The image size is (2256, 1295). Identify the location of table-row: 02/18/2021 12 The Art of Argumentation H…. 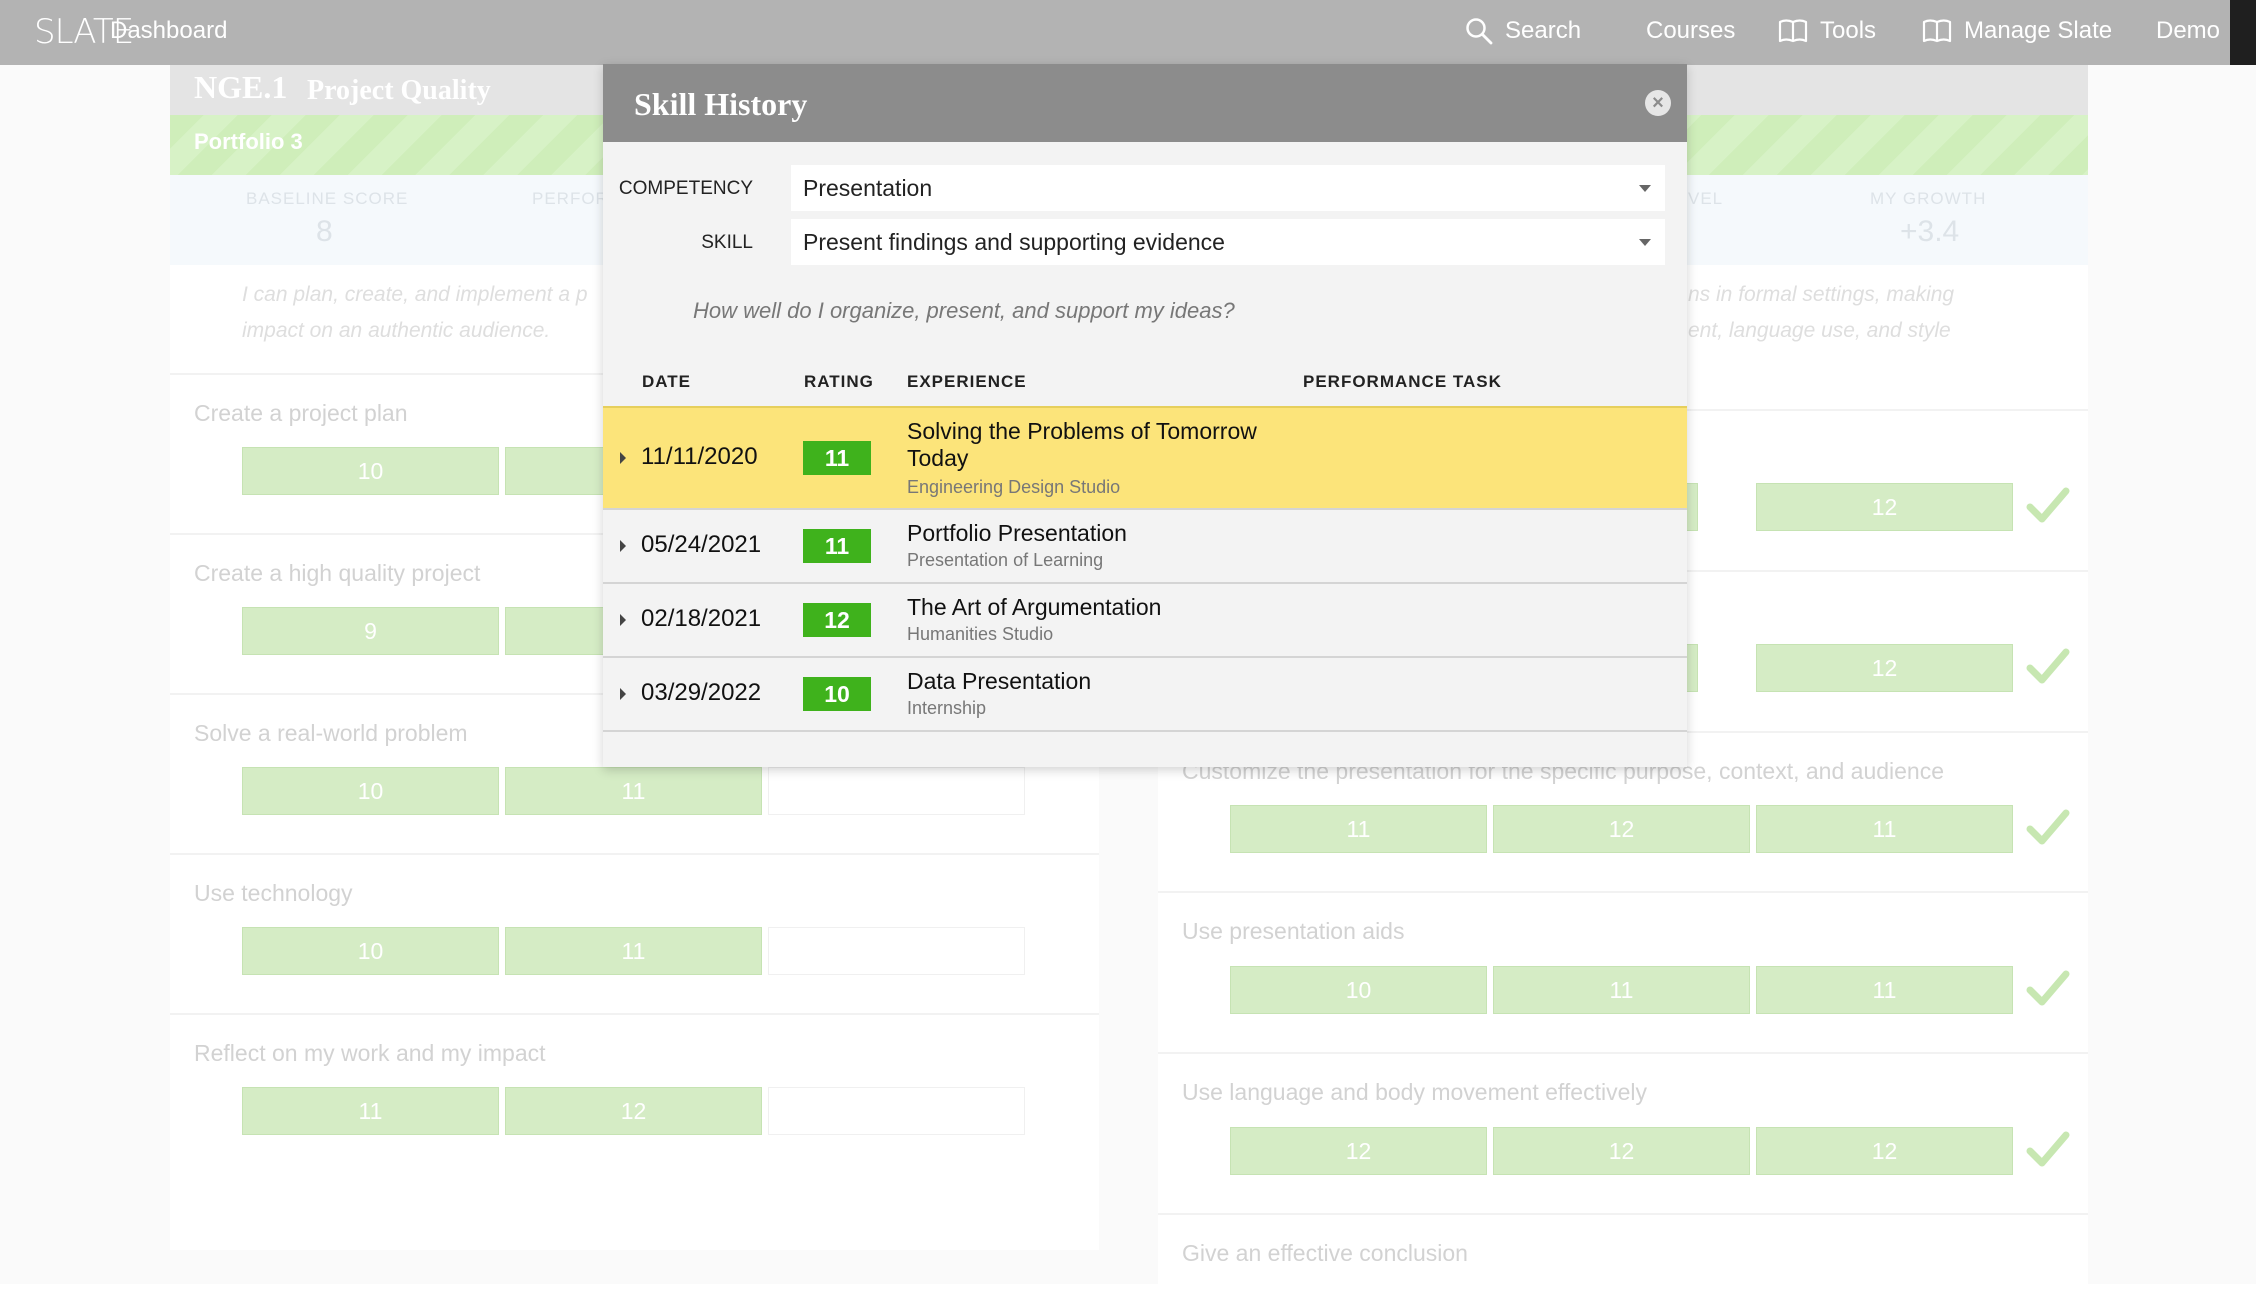
(1145, 619).